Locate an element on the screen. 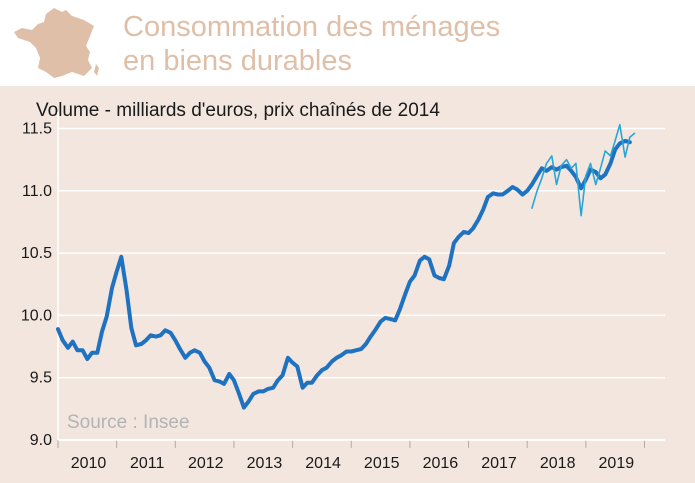  source-note: Source : Insee is located at coordinates (128, 422).